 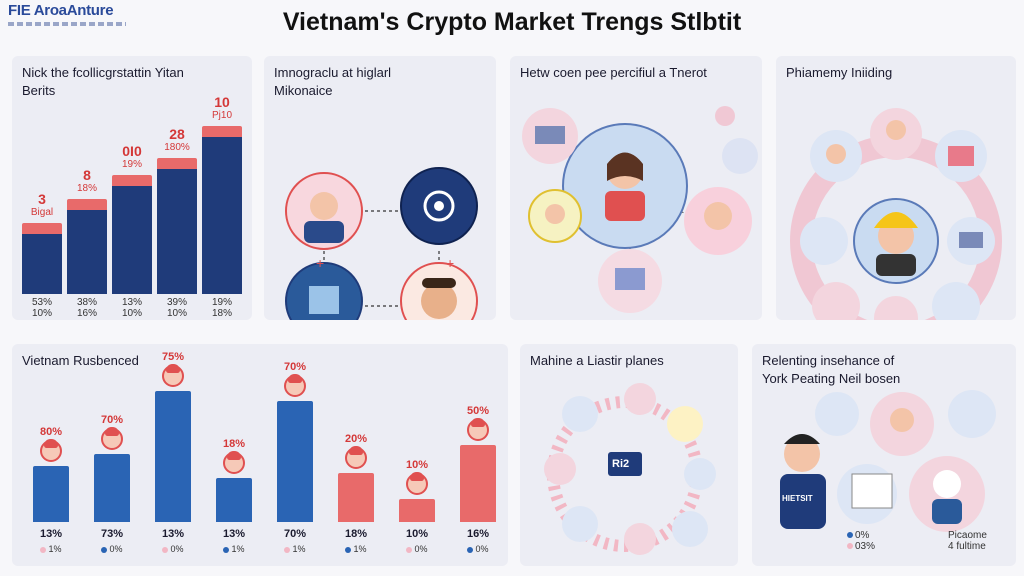 What do you see at coordinates (221, 302) in the screenshot?
I see `tick-top: 19%` at bounding box center [221, 302].